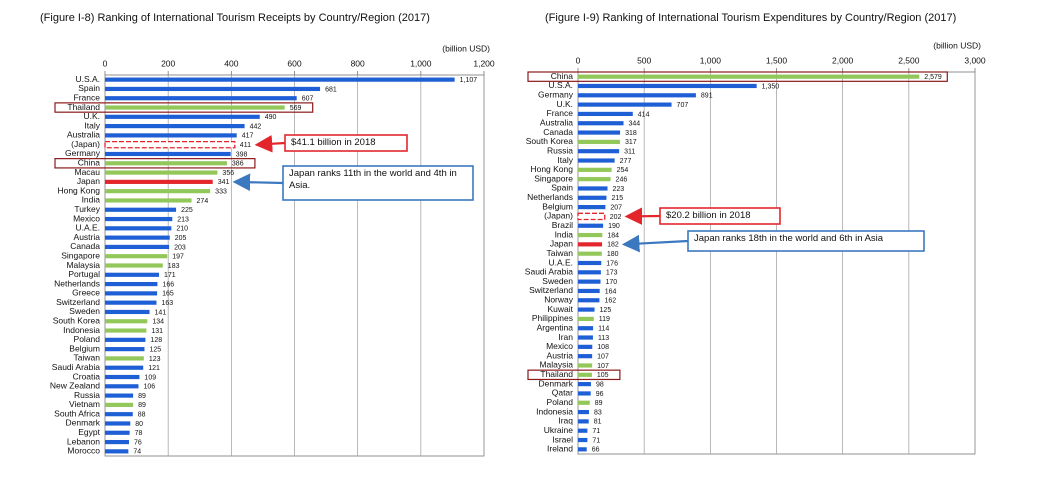 The image size is (1060, 478). What do you see at coordinates (560, 355) in the screenshot?
I see `category-label: Austria` at bounding box center [560, 355].